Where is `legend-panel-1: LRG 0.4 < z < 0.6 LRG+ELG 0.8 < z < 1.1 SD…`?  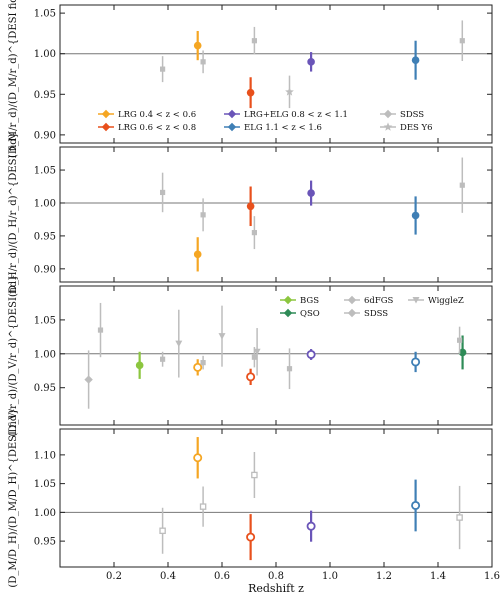
legend-panel-1: LRG 0.4 < z < 0.6 LRG+ELG 0.8 < z < 1.1 SD… is located at coordinates (265, 121).